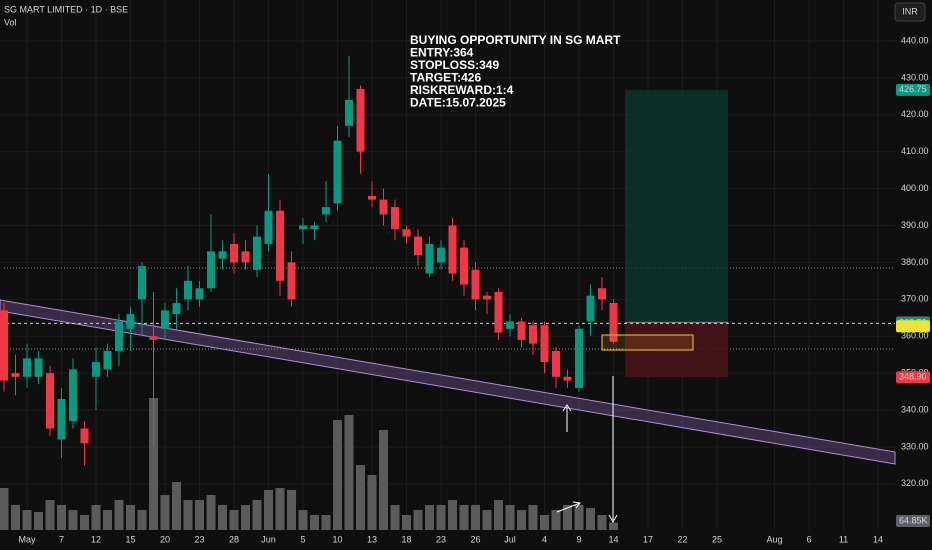  What do you see at coordinates (915, 336) in the screenshot?
I see `y-tick-label: 360.00` at bounding box center [915, 336].